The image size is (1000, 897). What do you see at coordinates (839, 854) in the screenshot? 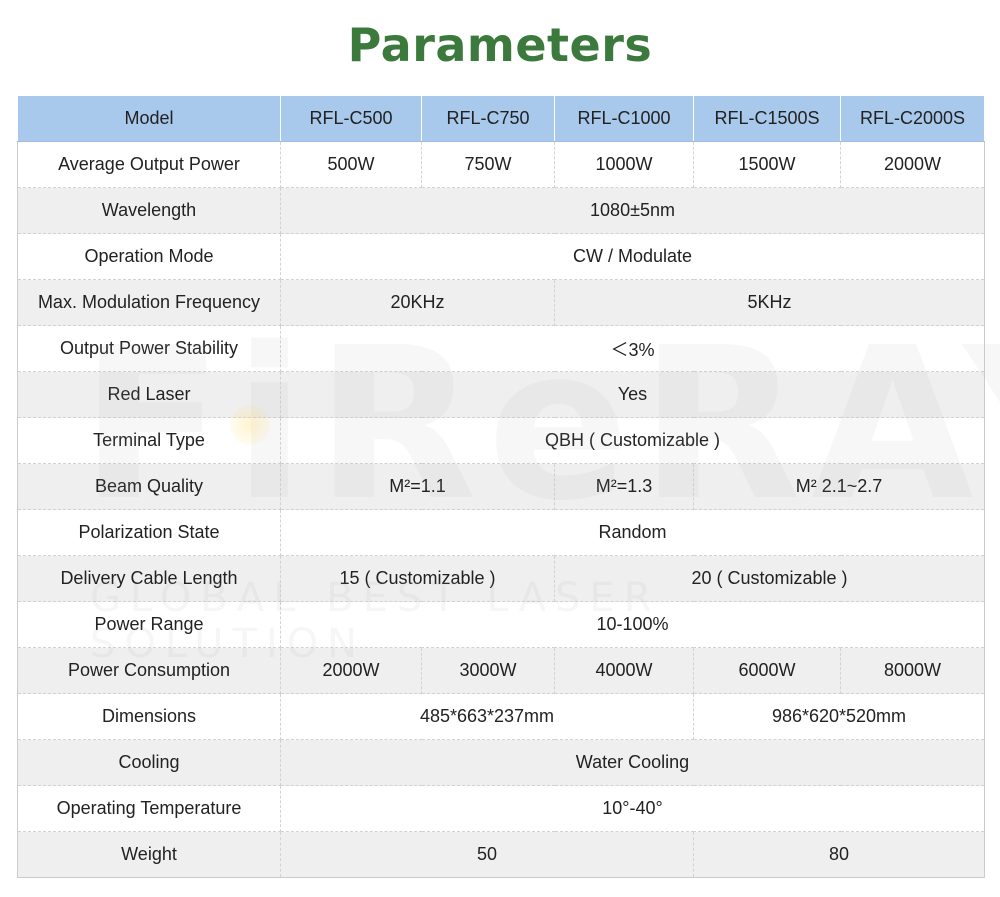
I see `cell-value: 80` at bounding box center [839, 854].